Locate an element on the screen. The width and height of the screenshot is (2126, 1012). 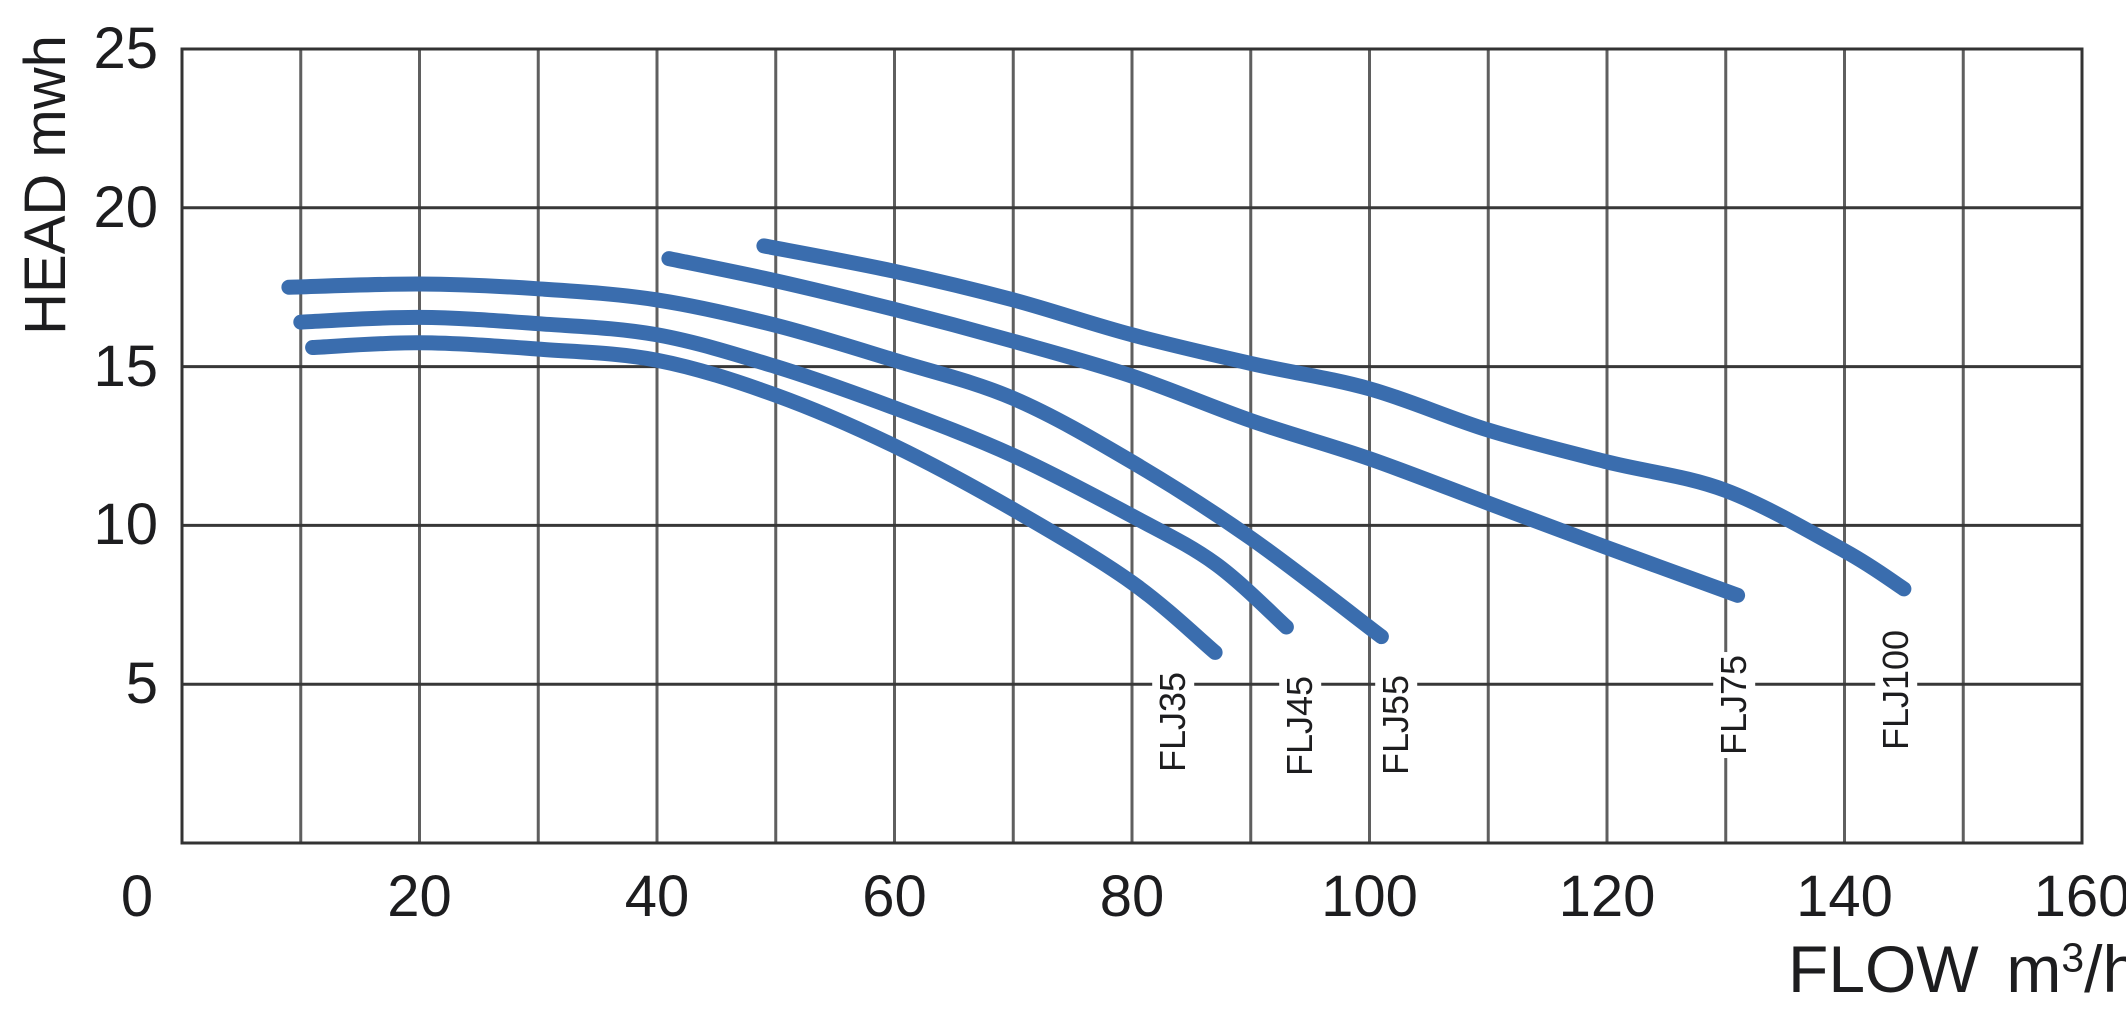
x-axis-title-word: FLOW is located at coordinates (1883, 969).